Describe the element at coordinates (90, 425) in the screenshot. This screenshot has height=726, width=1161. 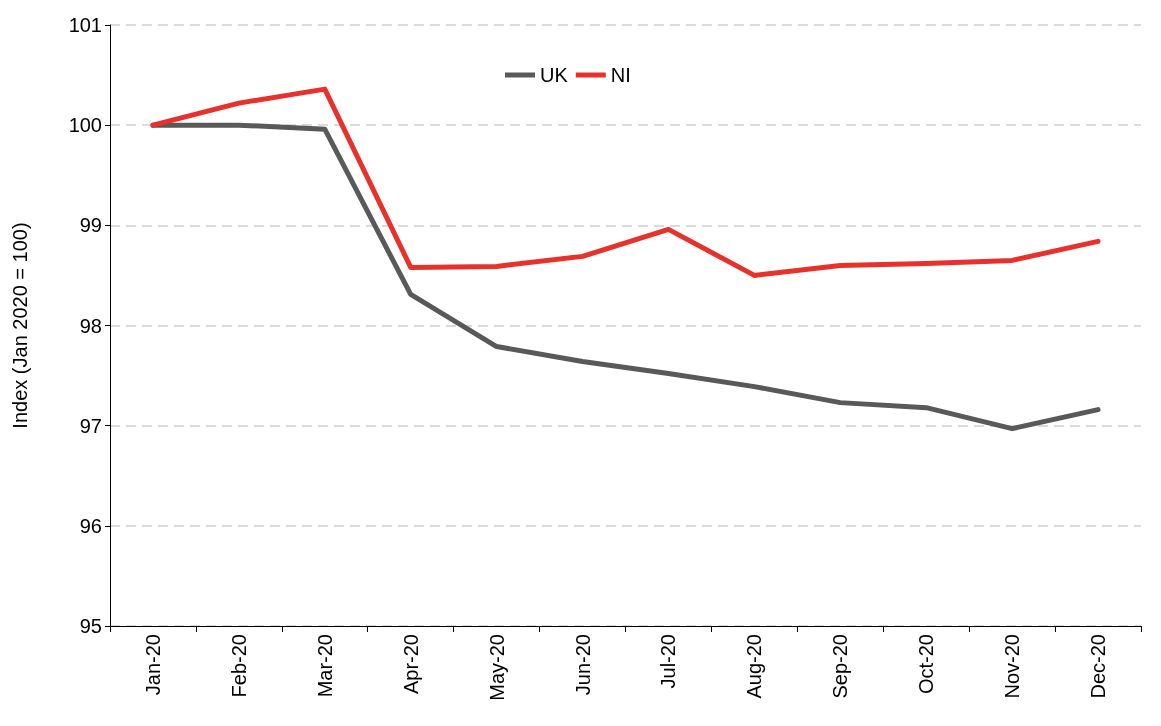
I see `y-tick-label: 97` at that location.